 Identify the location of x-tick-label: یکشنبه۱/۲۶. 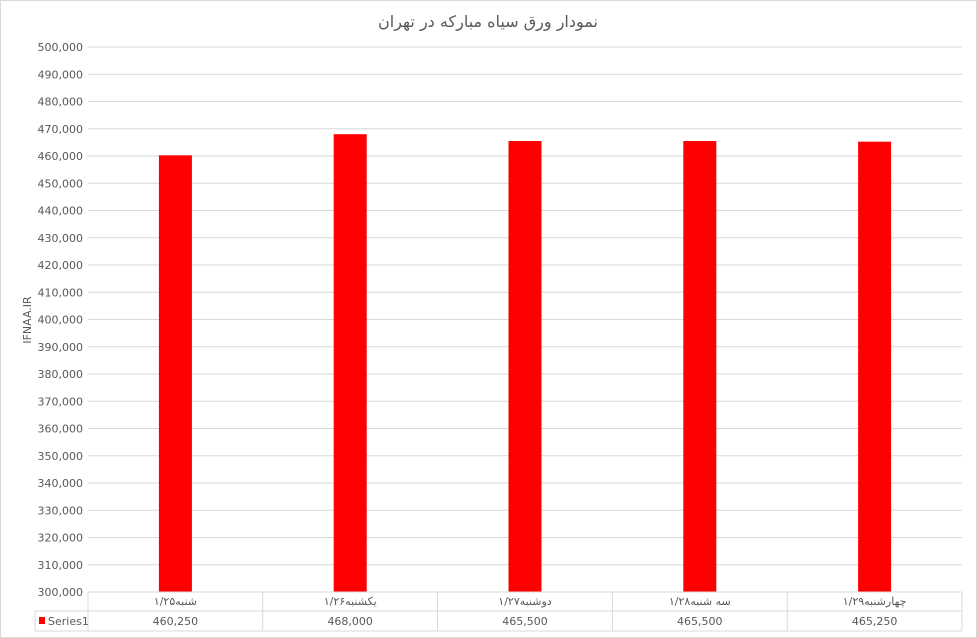
(350, 601).